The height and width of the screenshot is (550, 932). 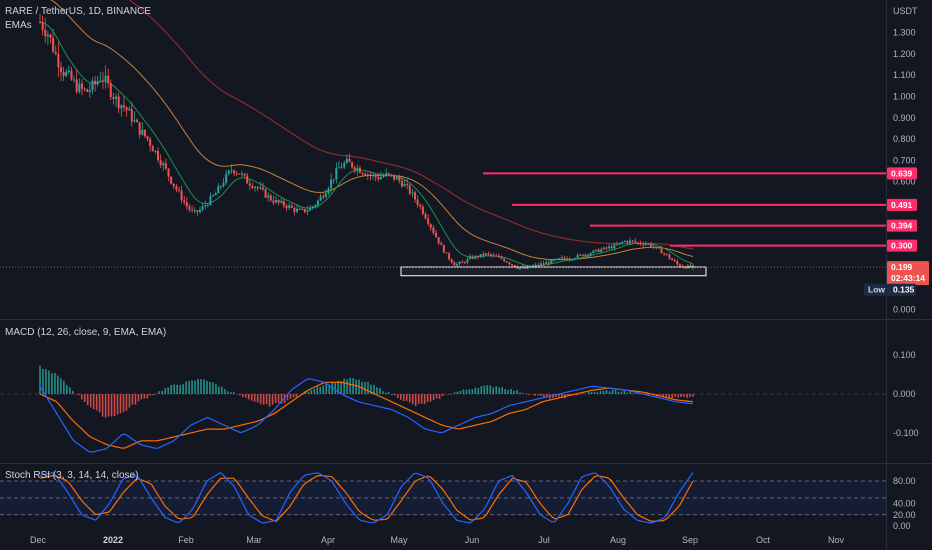 I want to click on price-y-tick: 0.800, so click(x=904, y=139).